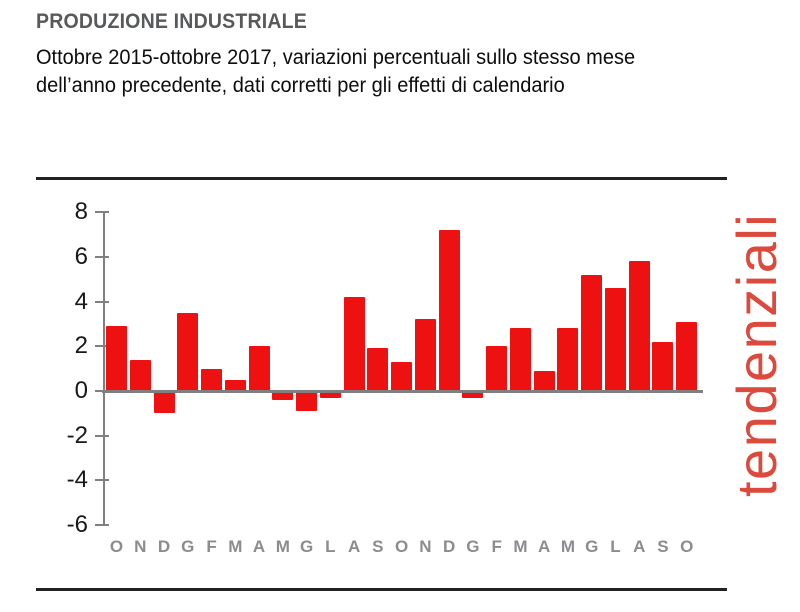 The width and height of the screenshot is (800, 612). What do you see at coordinates (81, 212) in the screenshot?
I see `y-axis-tick-label: 8` at bounding box center [81, 212].